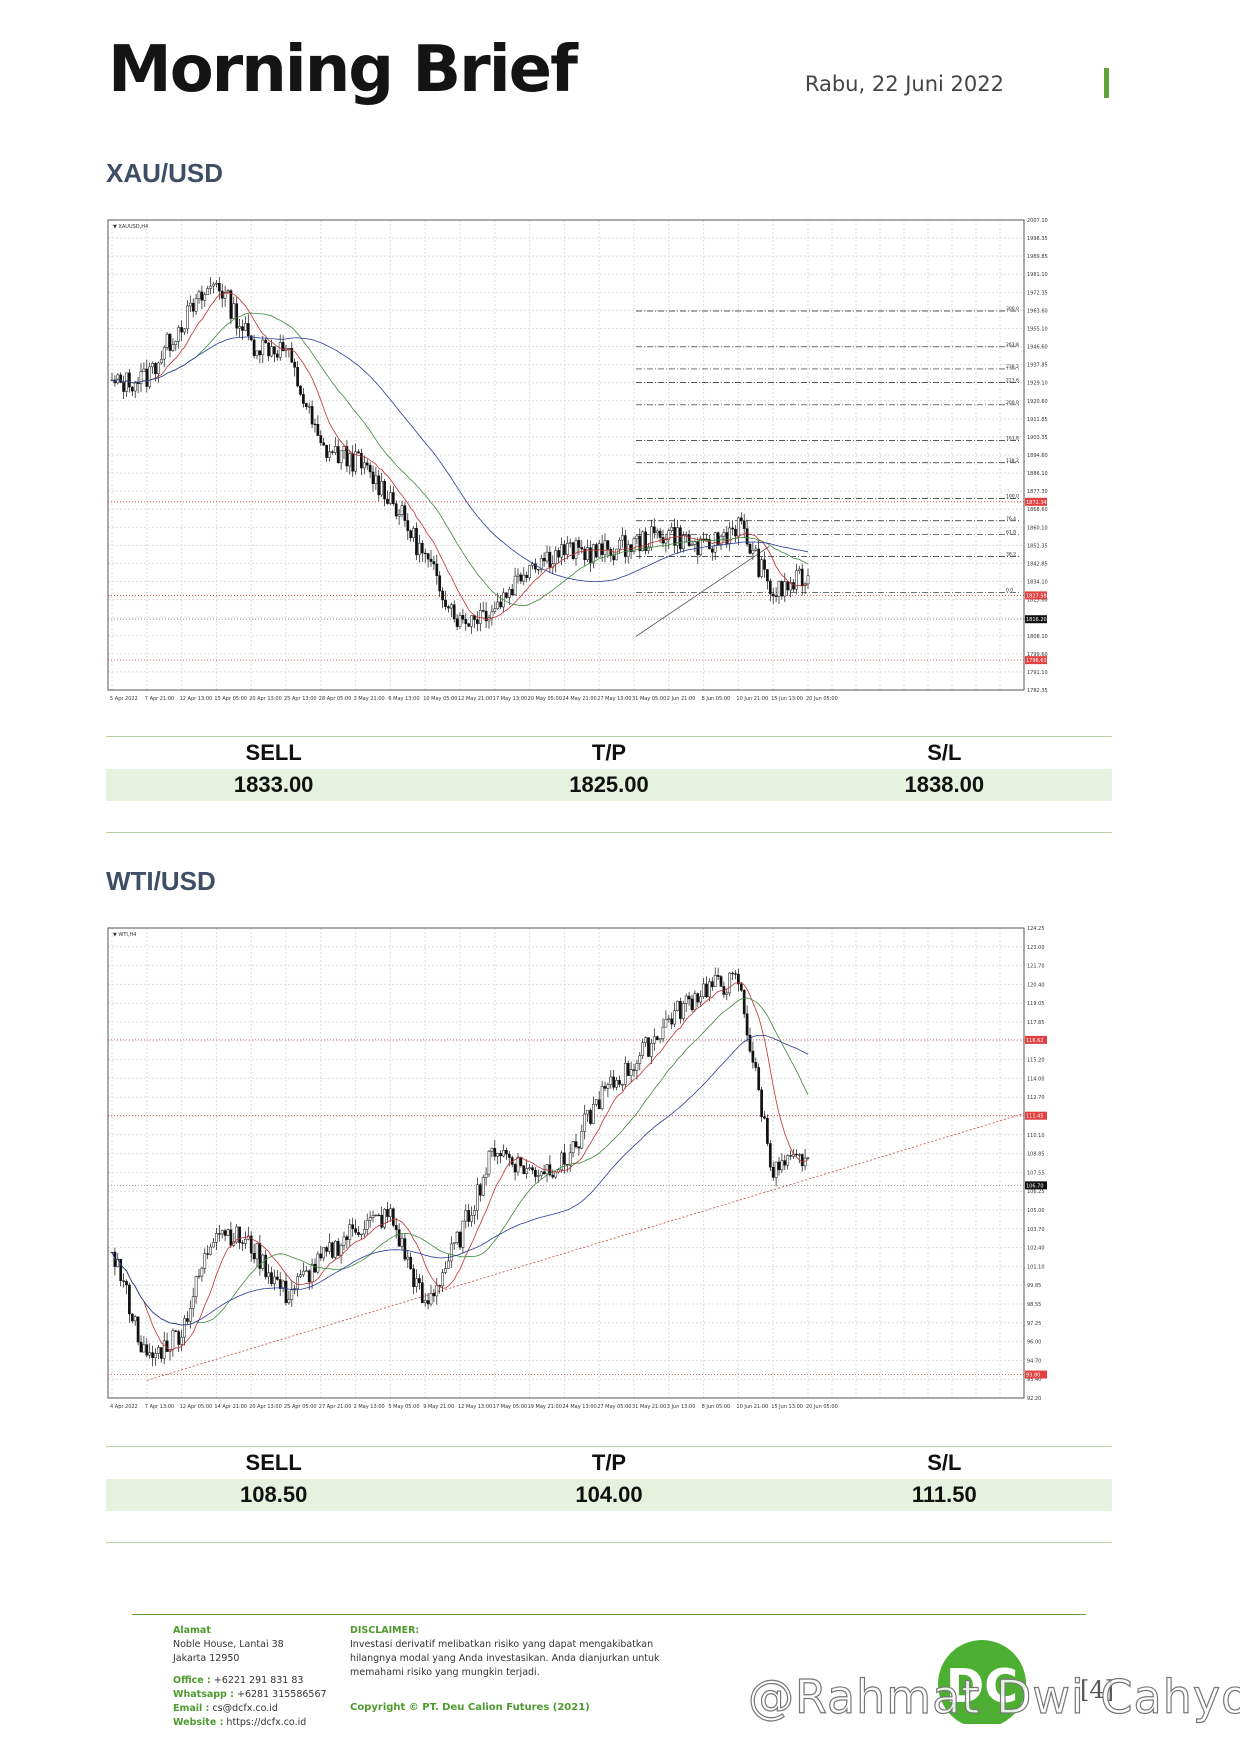 The image size is (1240, 1754). Describe the element at coordinates (609, 1494) in the screenshot. I see `tp-value: 104.00` at that location.